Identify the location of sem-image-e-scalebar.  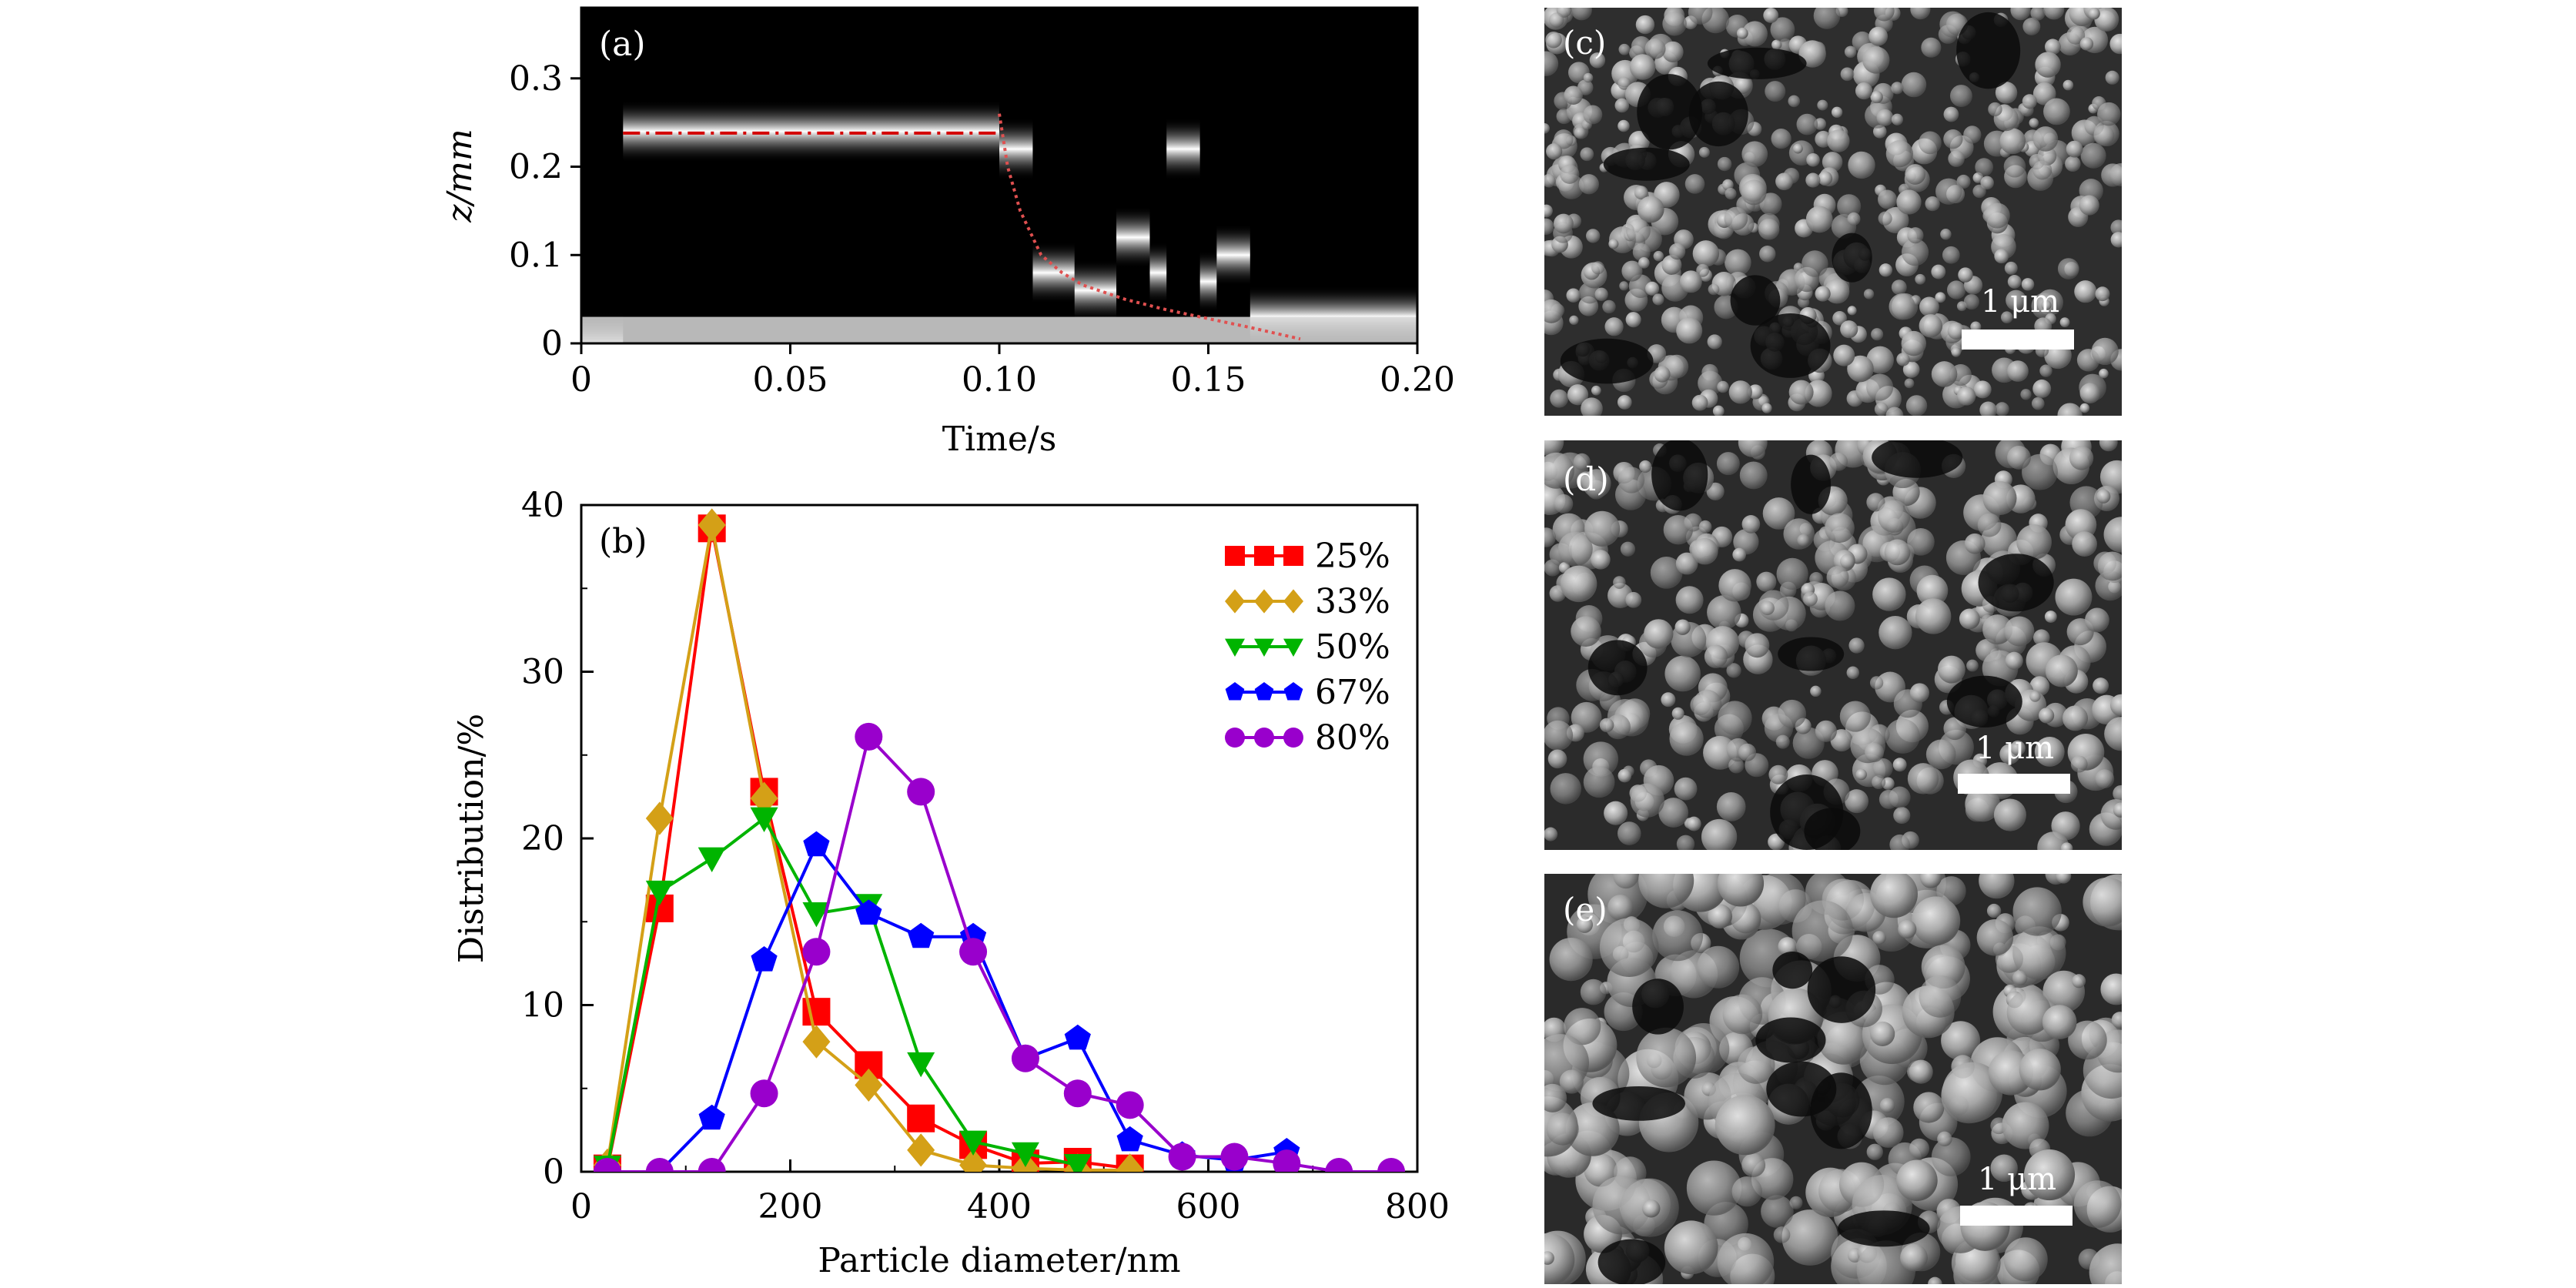
(2017, 1216).